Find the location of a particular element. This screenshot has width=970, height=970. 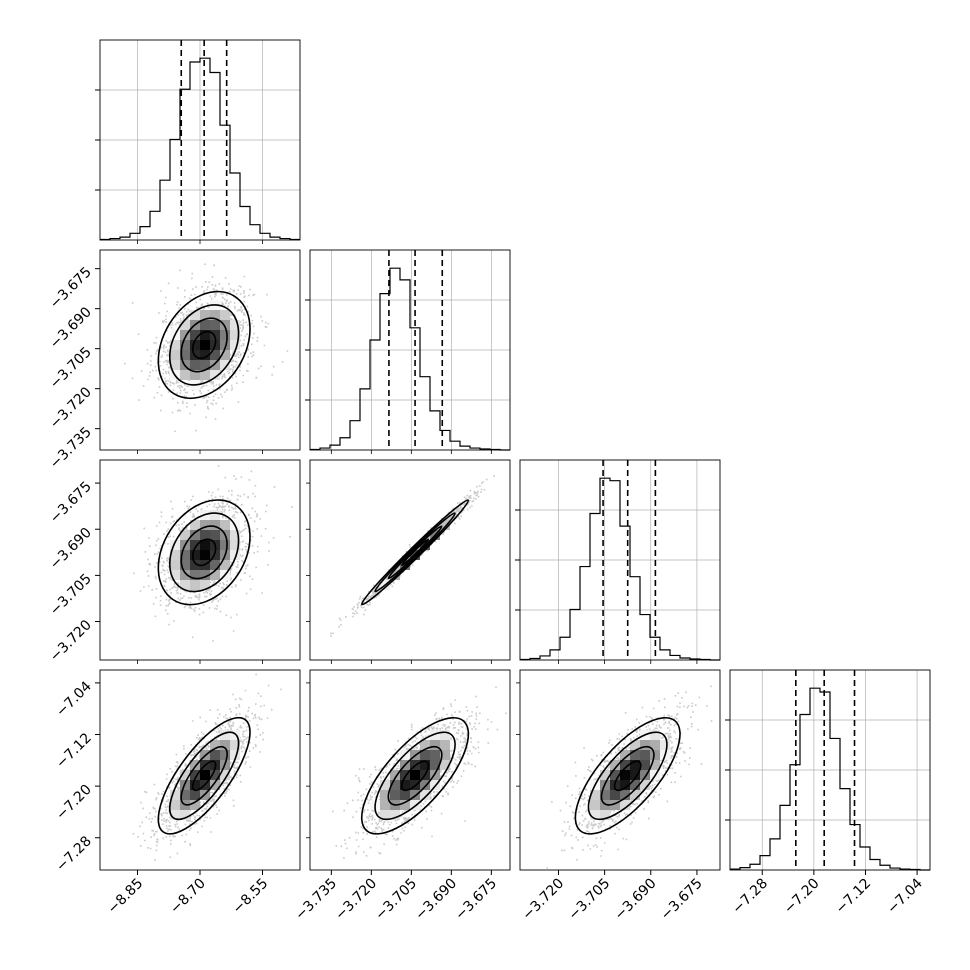

x-tick-label: −7.04 is located at coordinates (905, 896).